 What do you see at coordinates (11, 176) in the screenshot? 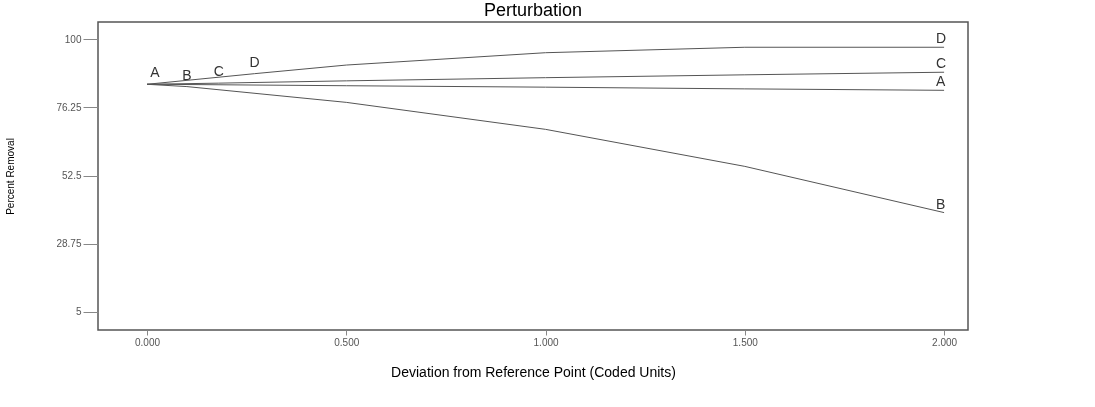
I see `y-axis-title: Percent Removal` at bounding box center [11, 176].